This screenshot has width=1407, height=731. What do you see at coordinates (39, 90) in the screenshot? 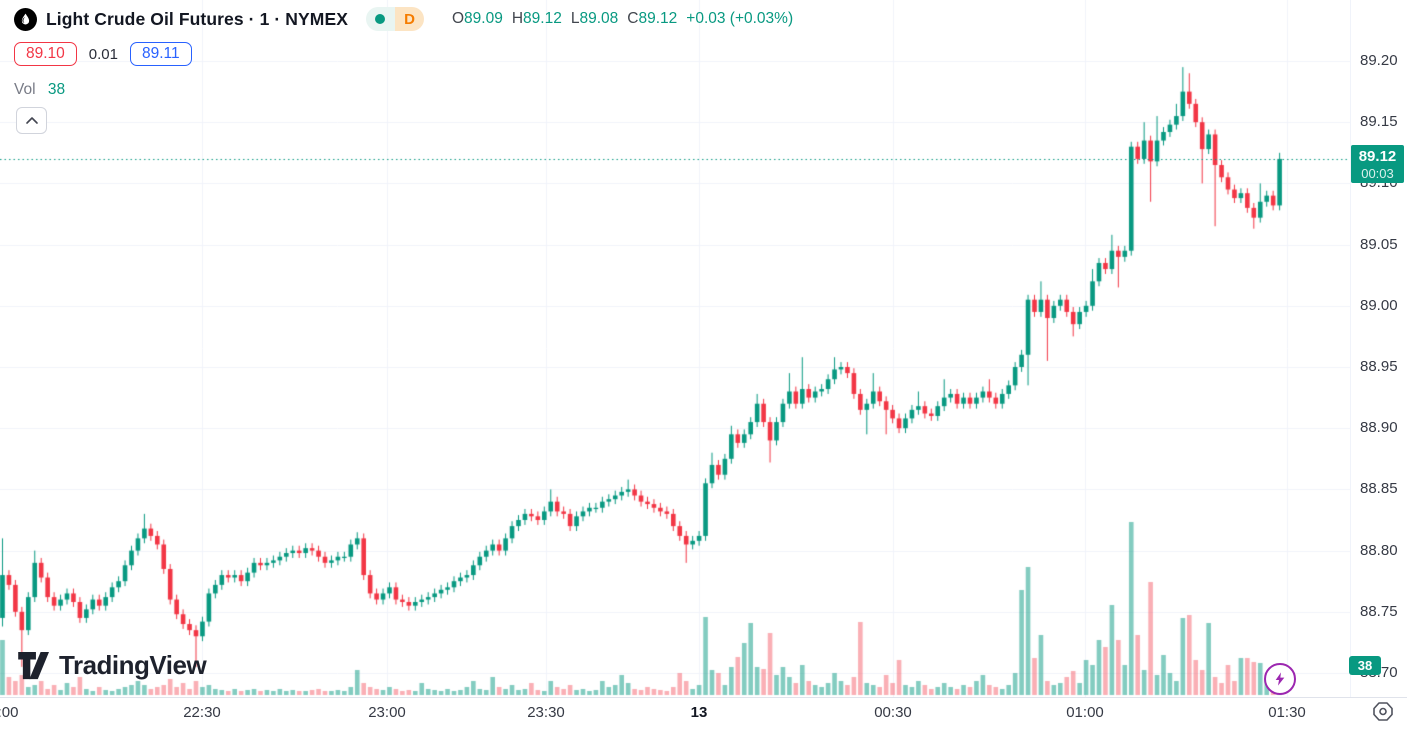
I see `volume-legend: Vol 38` at bounding box center [39, 90].